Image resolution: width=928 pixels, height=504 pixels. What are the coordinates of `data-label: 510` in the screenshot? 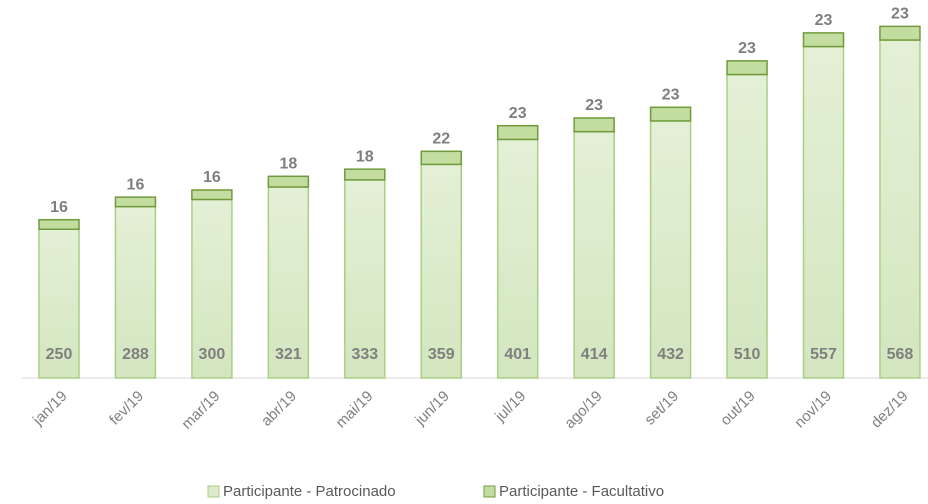 It's located at (747, 354).